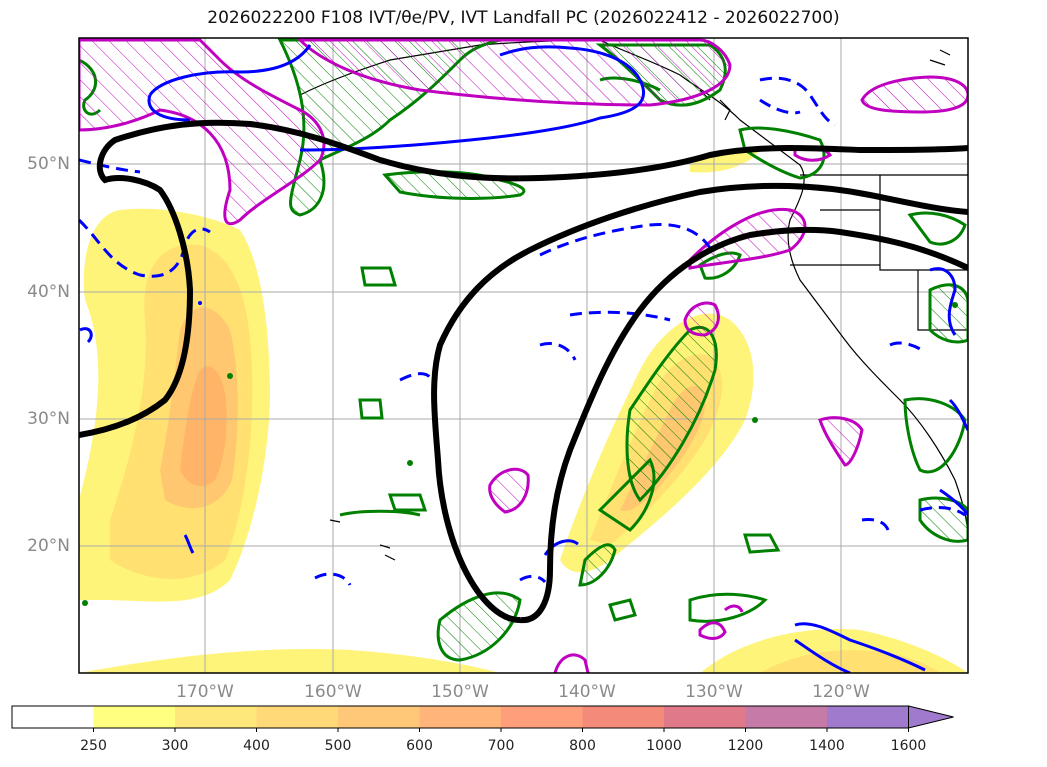 The height and width of the screenshot is (767, 1047). I want to click on colorbar-tick-label: 250, so click(93, 746).